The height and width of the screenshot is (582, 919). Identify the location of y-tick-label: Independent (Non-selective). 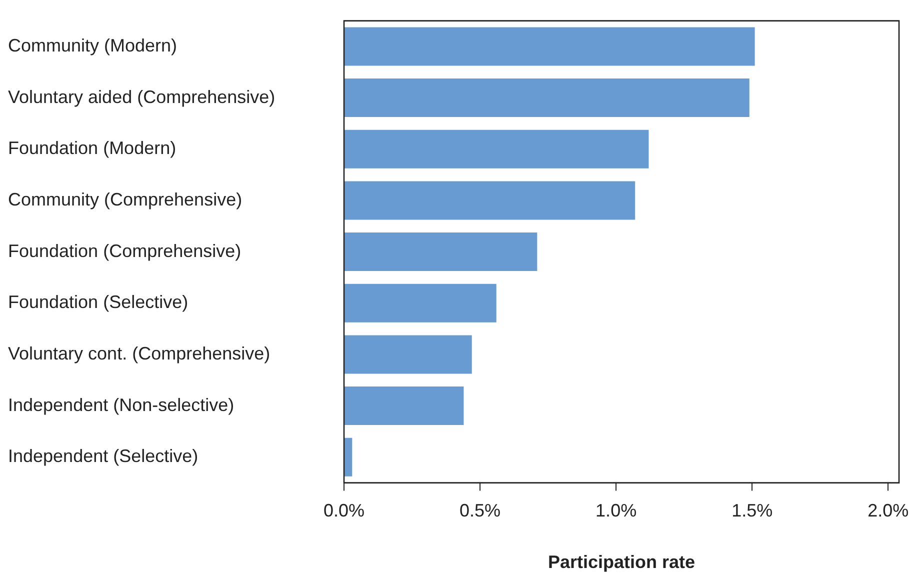
(121, 404).